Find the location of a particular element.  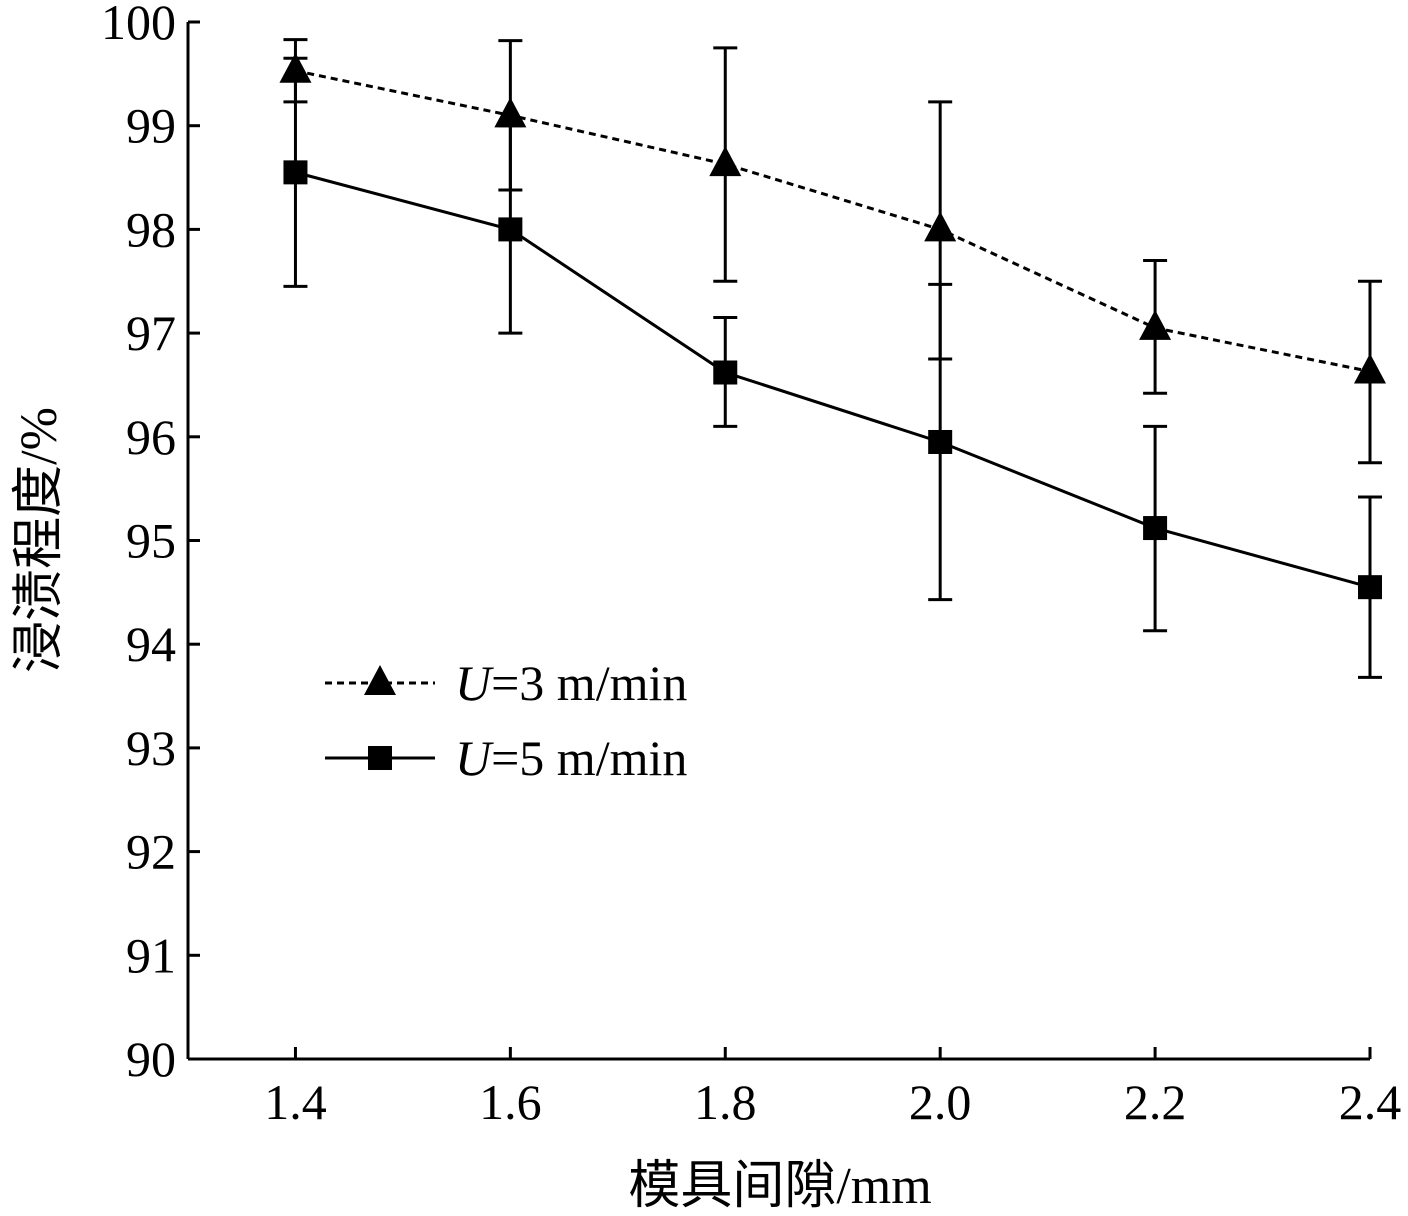

y-tick-label: 93 is located at coordinates (151, 748).